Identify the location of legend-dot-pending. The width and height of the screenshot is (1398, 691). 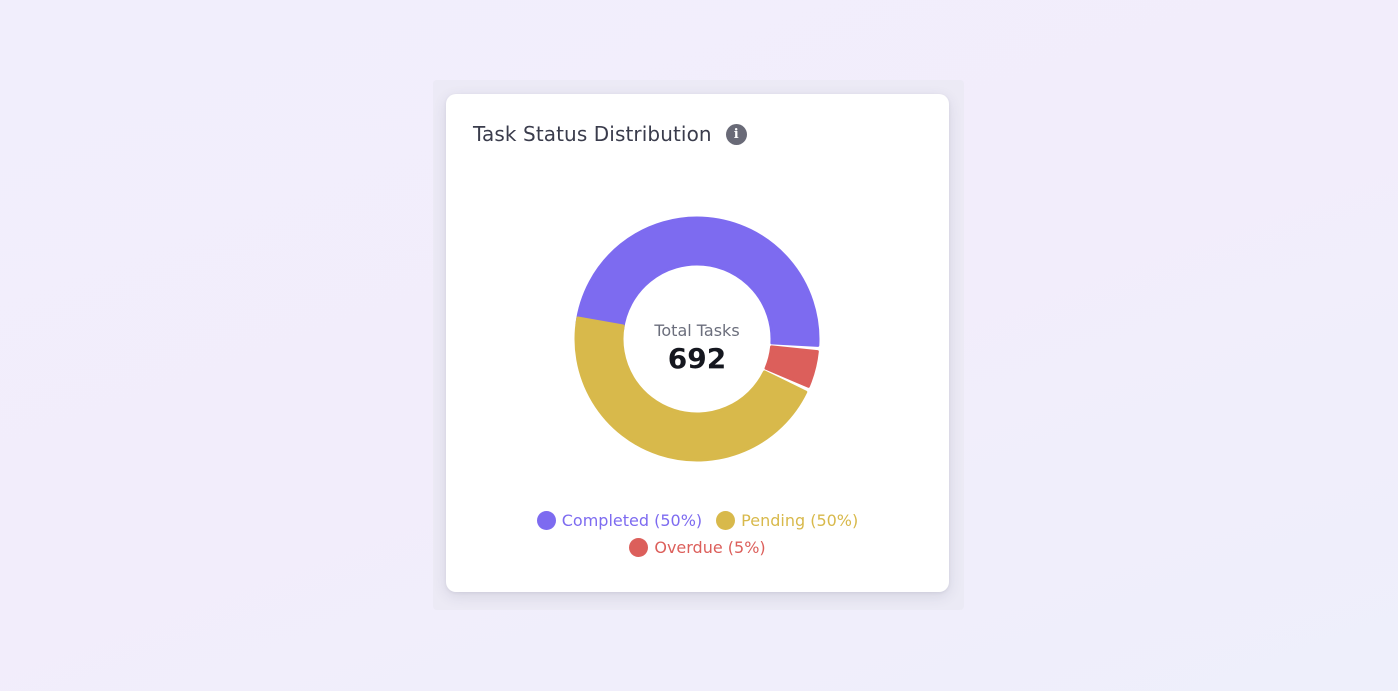
(726, 520).